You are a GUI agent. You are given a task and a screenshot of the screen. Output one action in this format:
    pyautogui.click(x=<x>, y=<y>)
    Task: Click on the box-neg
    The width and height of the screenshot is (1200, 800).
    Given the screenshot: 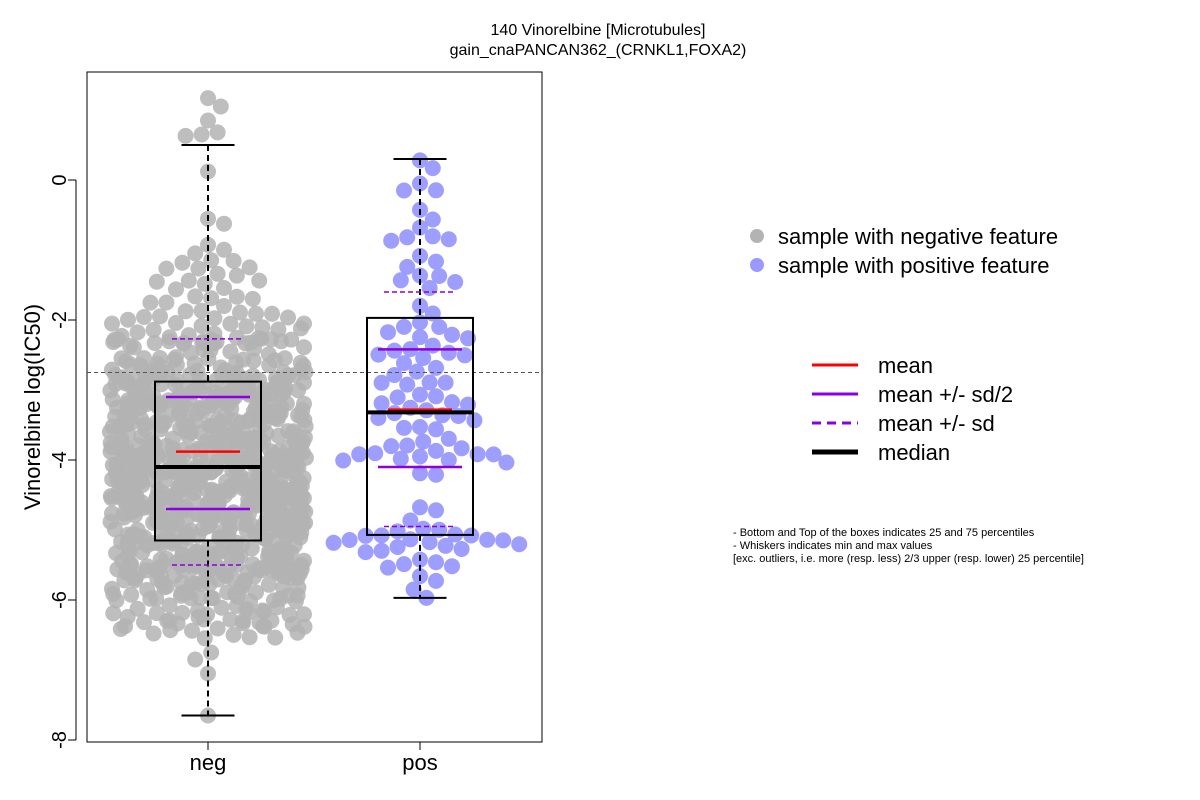 What is the action you would take?
    pyautogui.click(x=208, y=461)
    